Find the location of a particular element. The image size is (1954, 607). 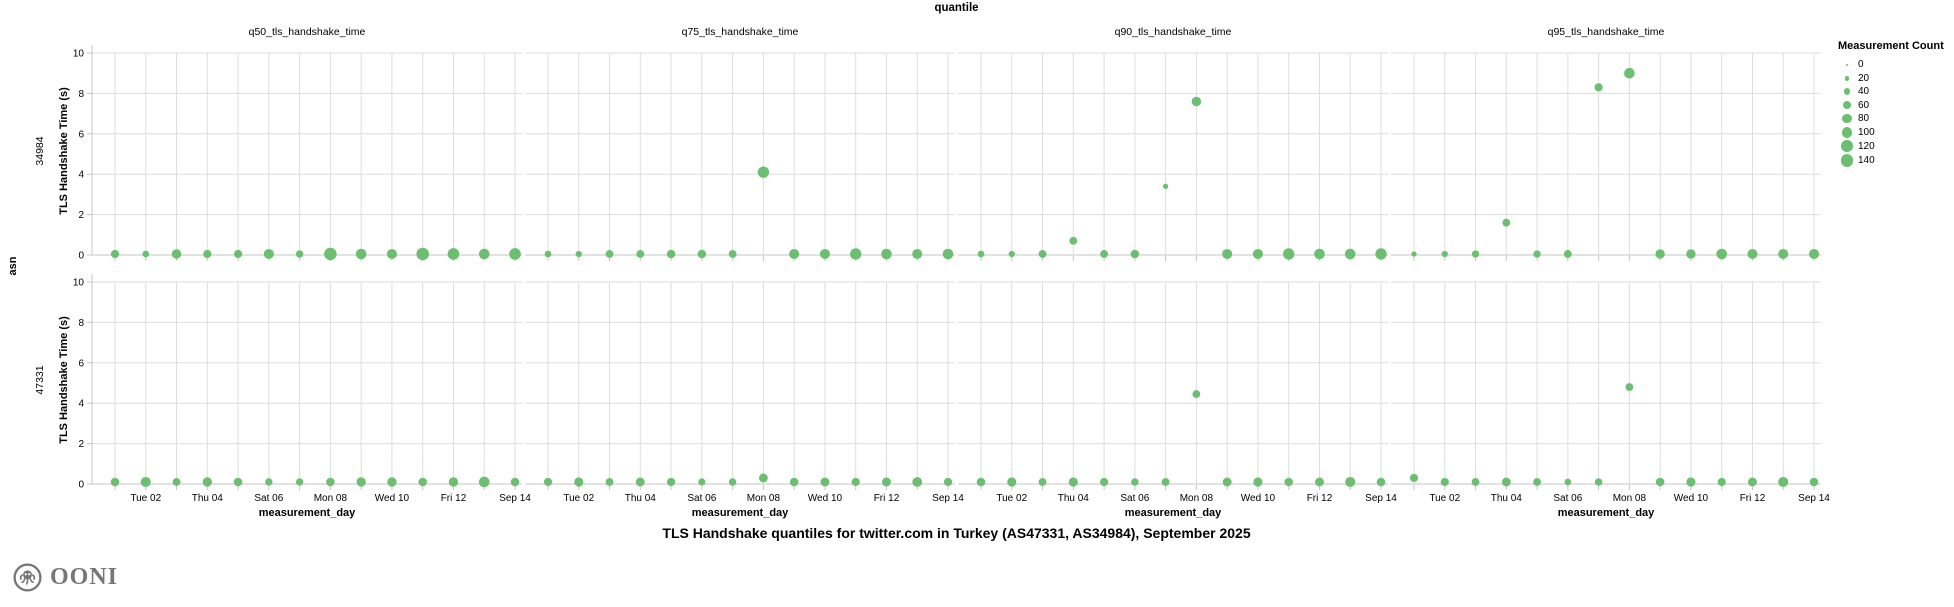

legend-item: 80 is located at coordinates (1896, 119).